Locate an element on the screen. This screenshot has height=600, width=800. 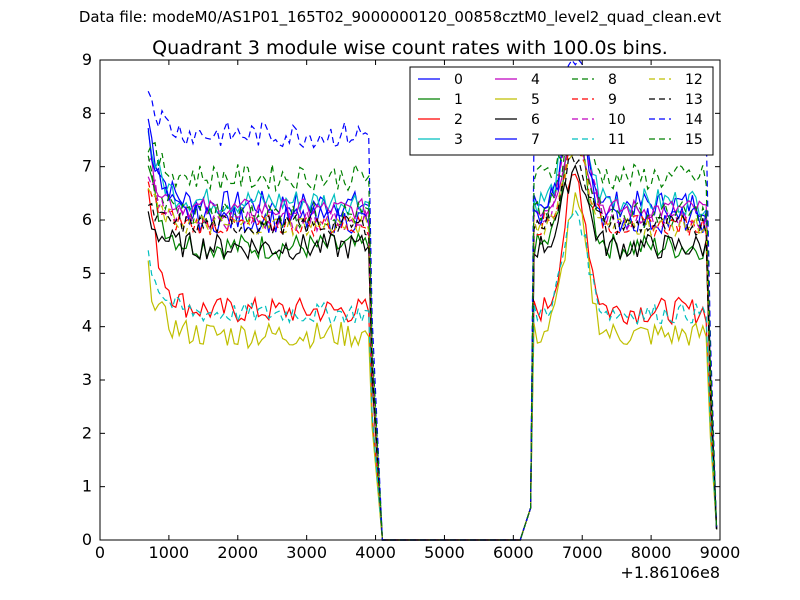
legend-label-1: 1 is located at coordinates (458, 100).